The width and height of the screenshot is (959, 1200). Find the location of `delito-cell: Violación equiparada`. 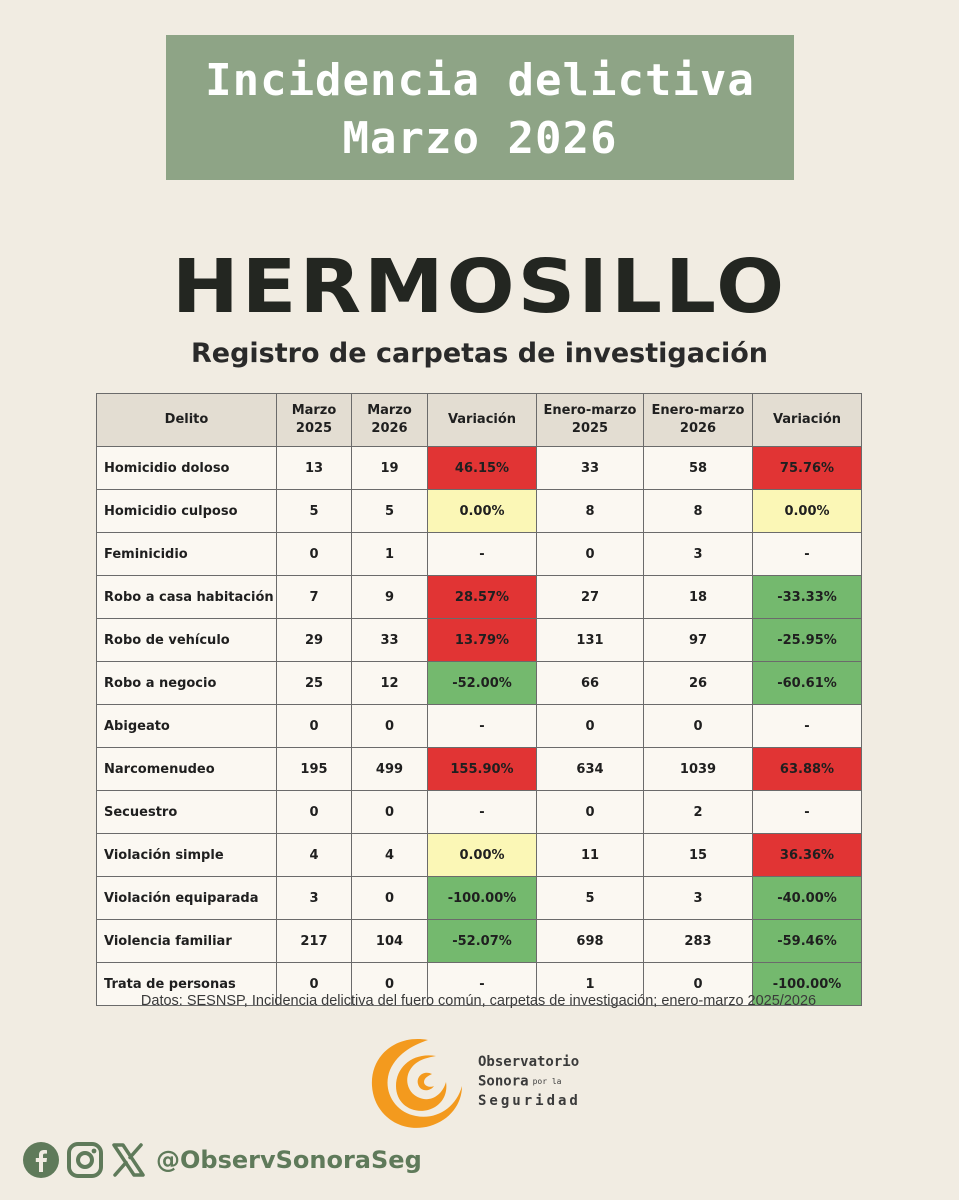

delito-cell: Violación equiparada is located at coordinates (186, 898).